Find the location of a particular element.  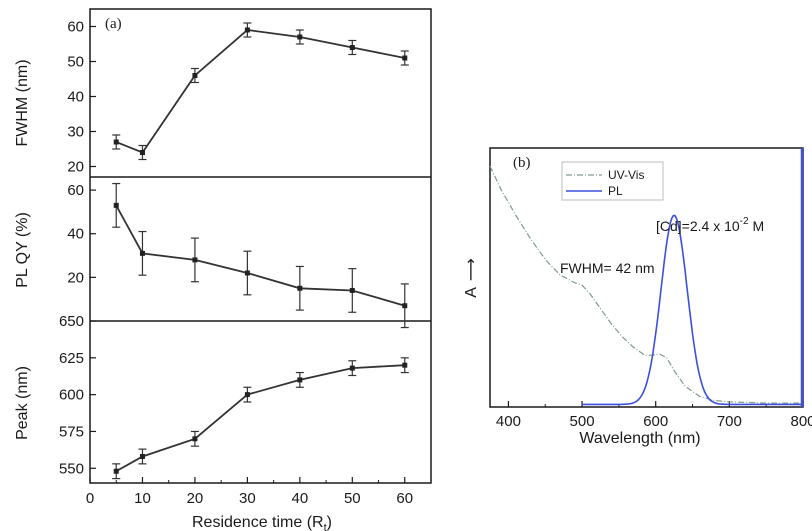

panel-b-ylabel: A⟶ is located at coordinates (471, 278).